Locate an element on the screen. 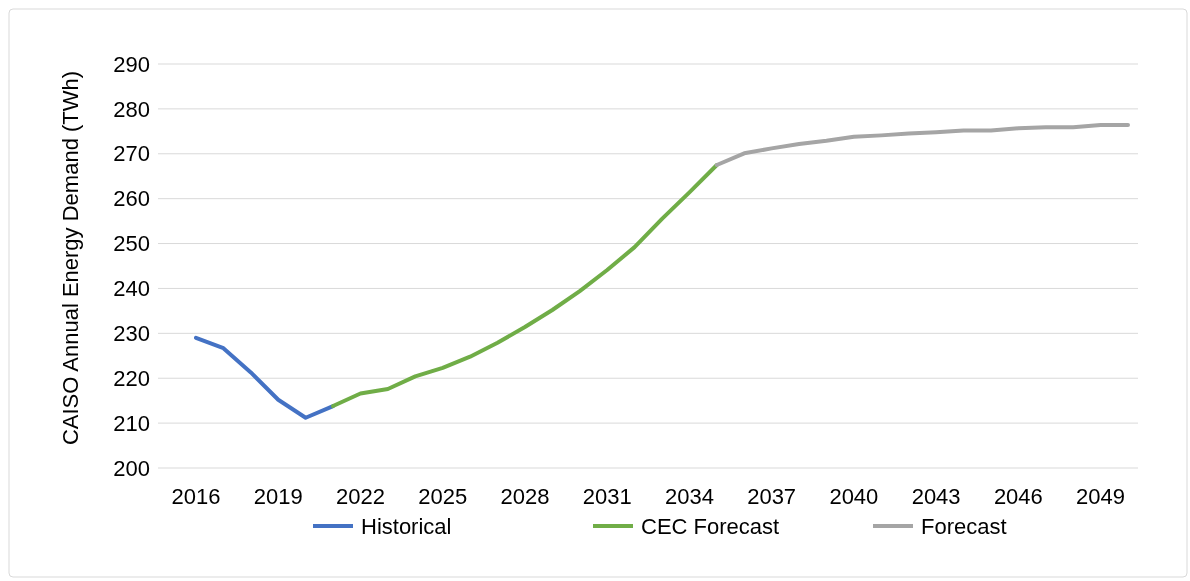  y-tick-label: 250 is located at coordinates (131, 244).